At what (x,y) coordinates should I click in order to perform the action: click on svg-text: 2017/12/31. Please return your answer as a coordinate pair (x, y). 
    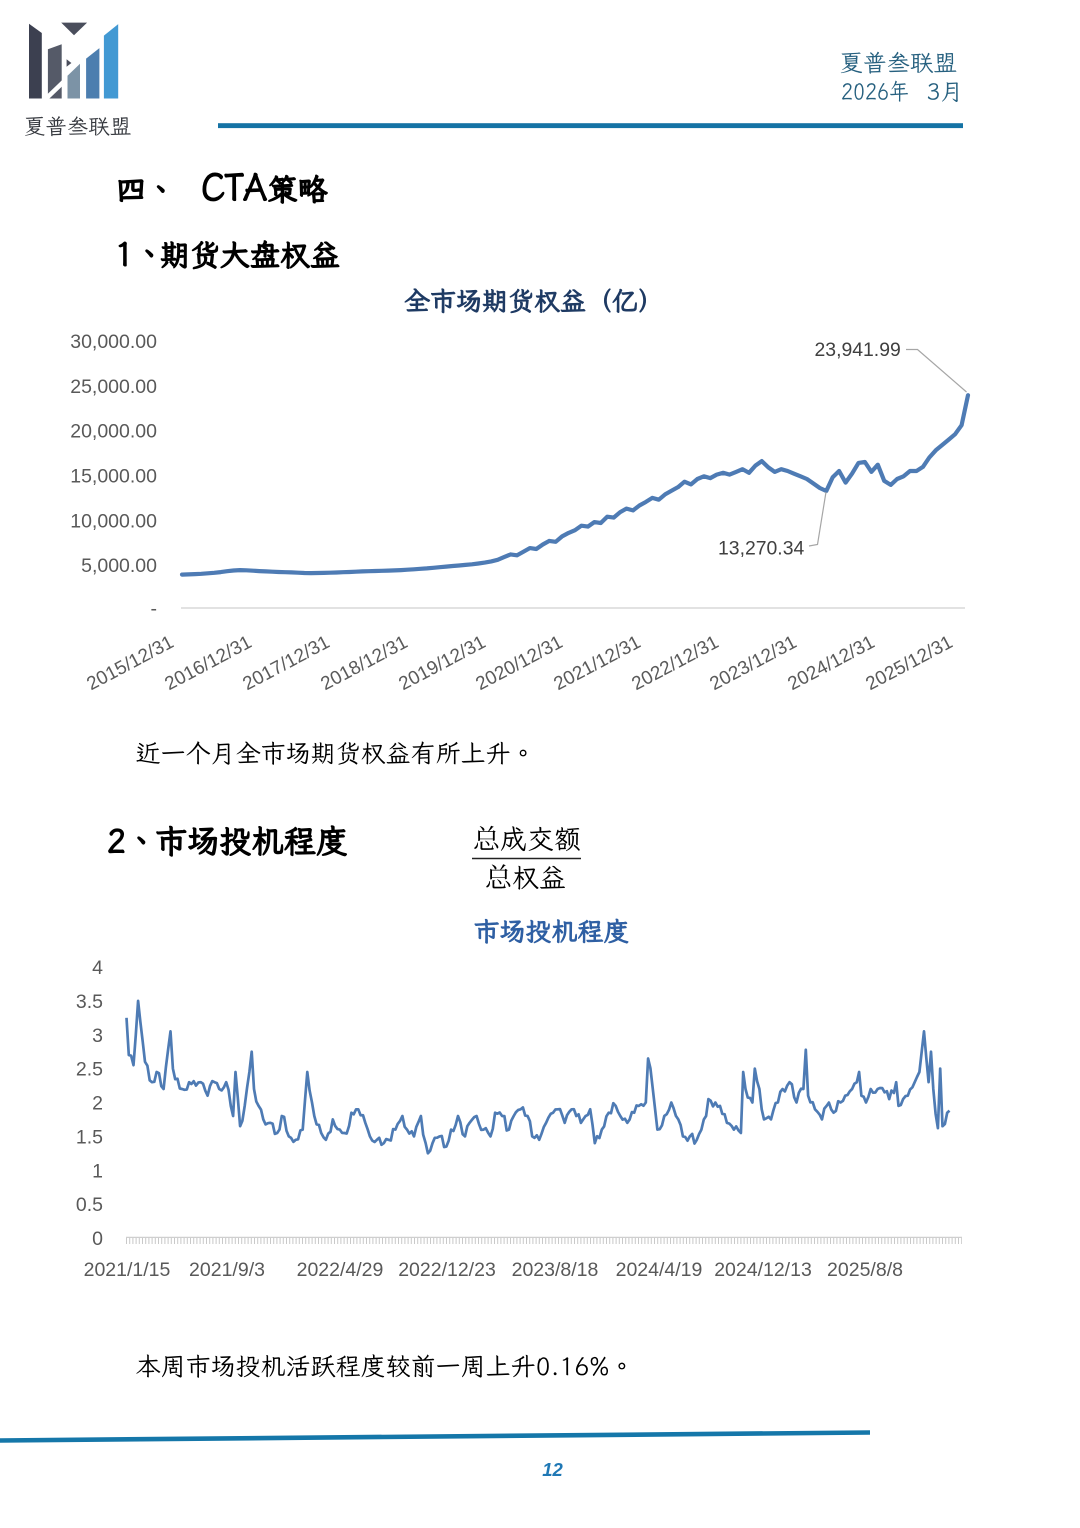
    Looking at the image, I should click on (287, 663).